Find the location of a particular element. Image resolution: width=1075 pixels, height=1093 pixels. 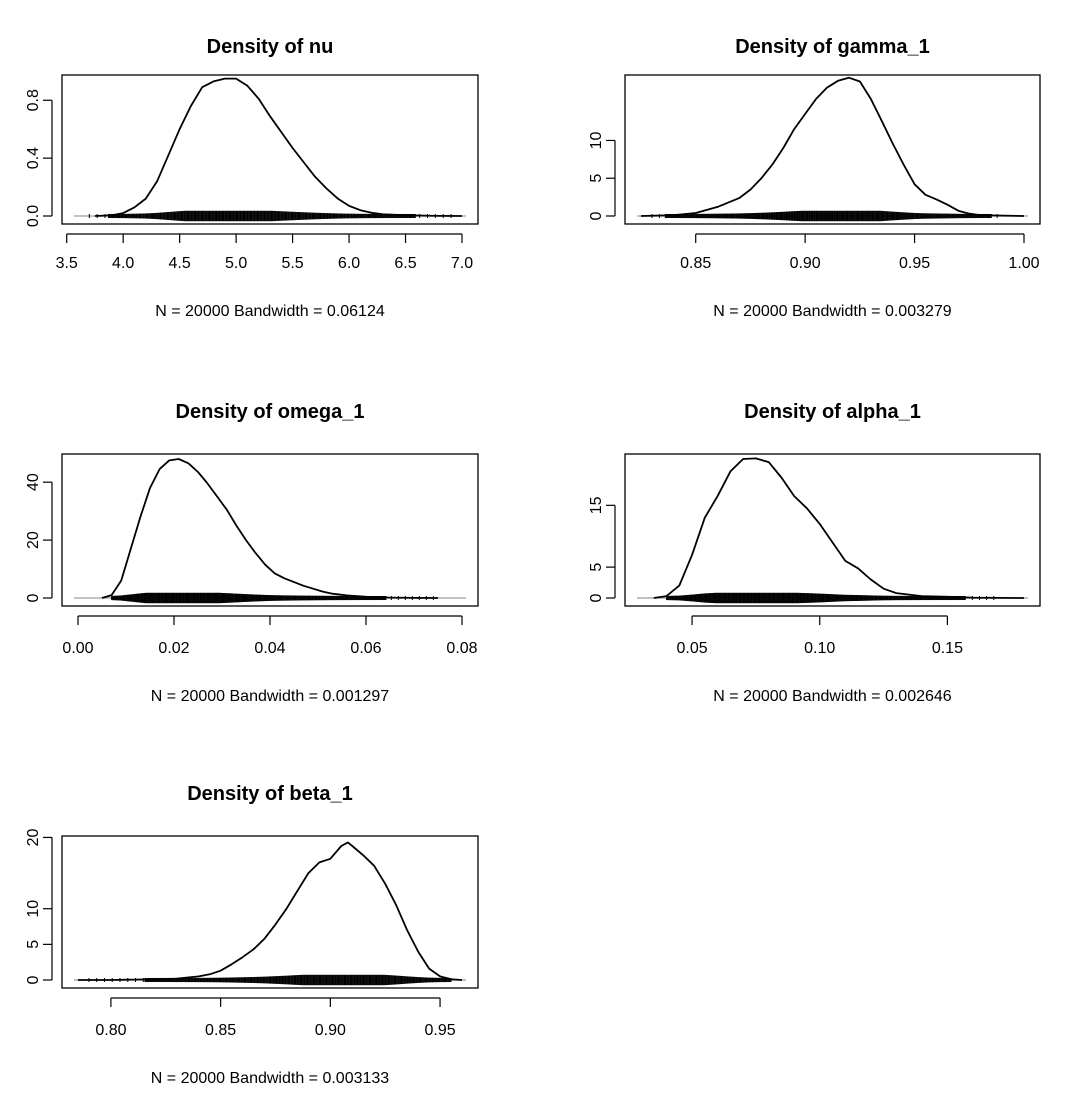

x-axis-label: N = 20000 Bandwidth = 0.06124 is located at coordinates (270, 311).